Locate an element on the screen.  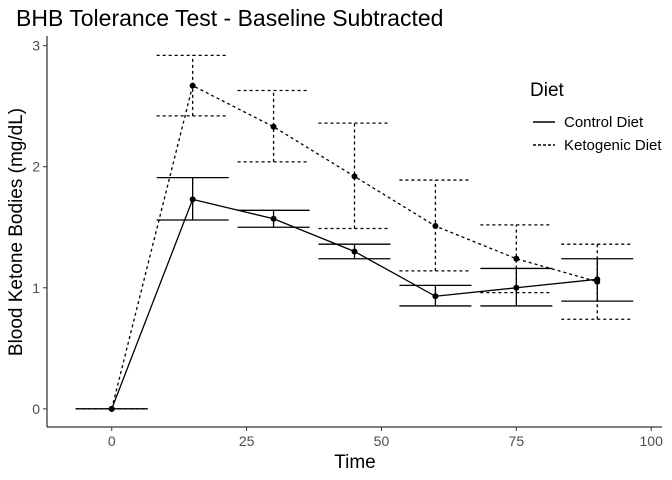
y-tick-label: 2 is located at coordinates (36, 167).